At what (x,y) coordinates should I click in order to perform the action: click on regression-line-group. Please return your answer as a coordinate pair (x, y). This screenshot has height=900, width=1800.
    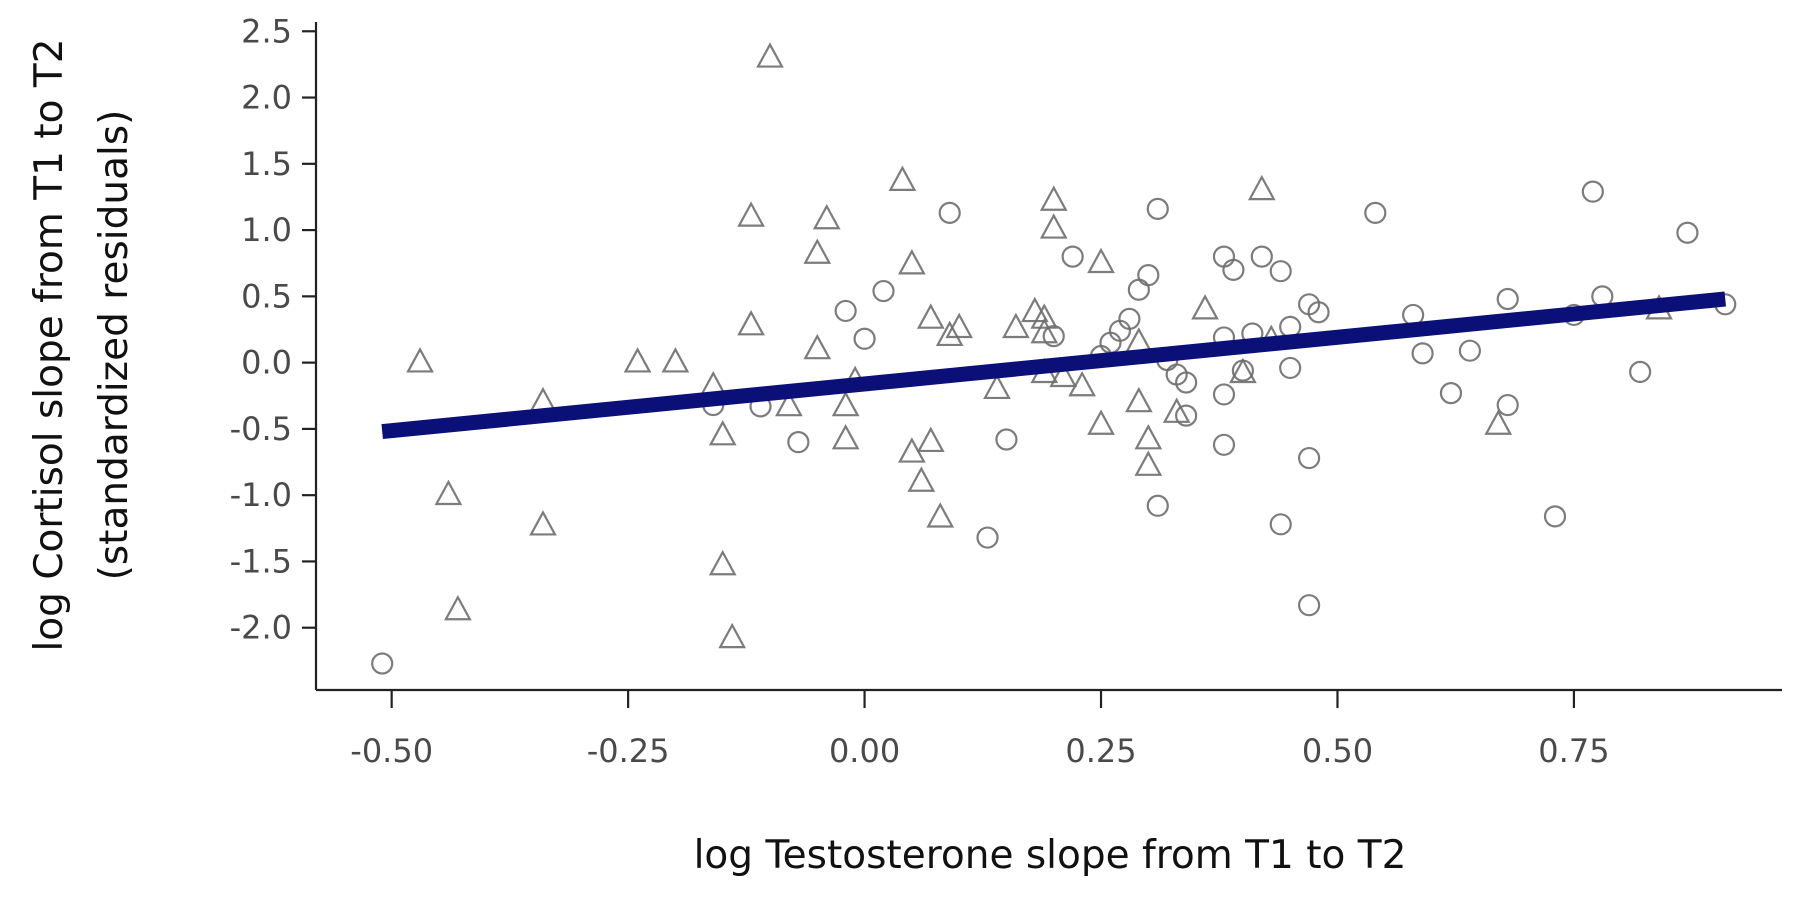
    Looking at the image, I should click on (1053, 365).